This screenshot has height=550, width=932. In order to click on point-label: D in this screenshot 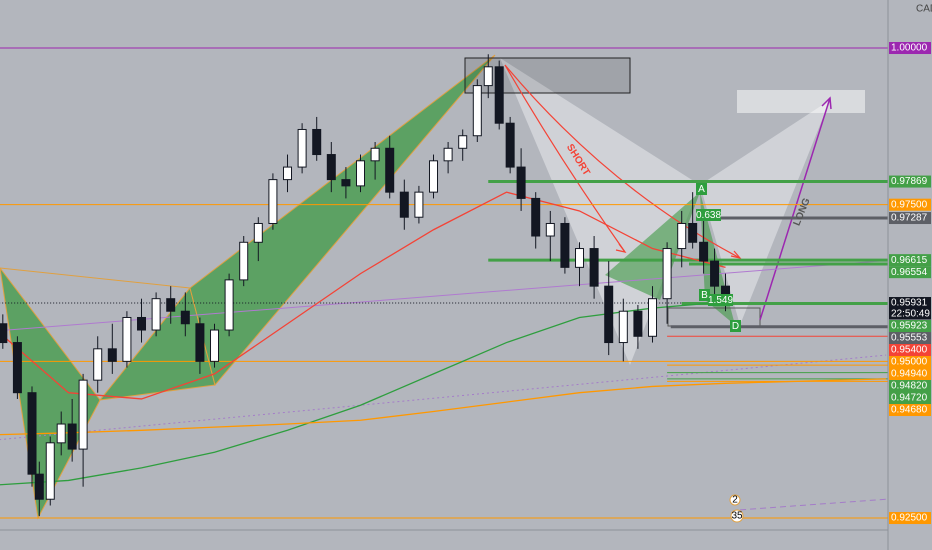, I will do `click(735, 326)`.